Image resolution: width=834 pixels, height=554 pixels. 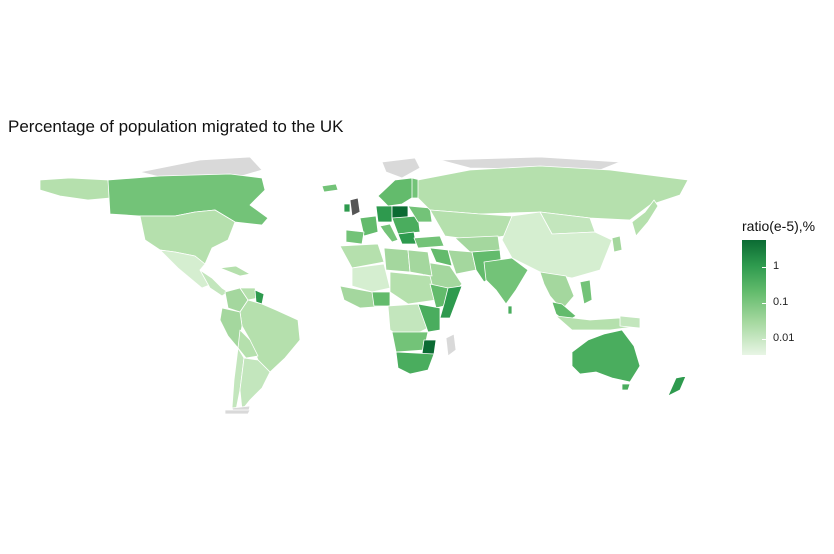 I want to click on region-china, so click(x=557, y=245).